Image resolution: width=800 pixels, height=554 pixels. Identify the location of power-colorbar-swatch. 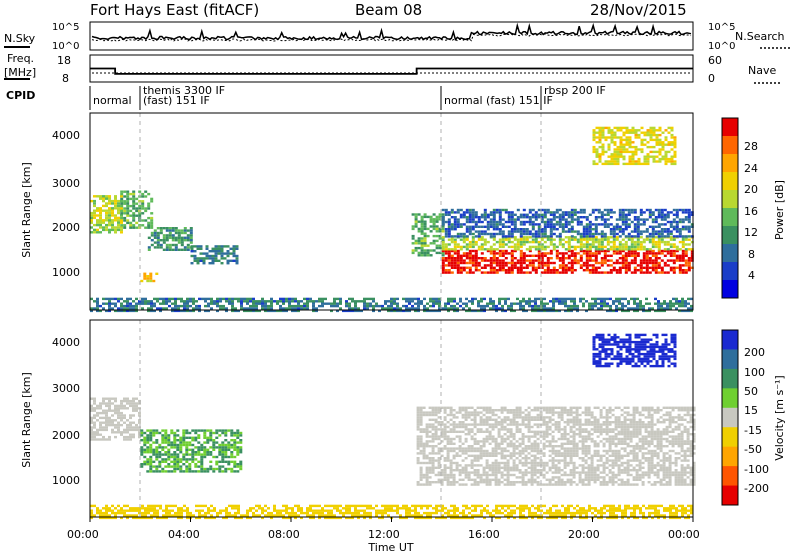
(730, 271).